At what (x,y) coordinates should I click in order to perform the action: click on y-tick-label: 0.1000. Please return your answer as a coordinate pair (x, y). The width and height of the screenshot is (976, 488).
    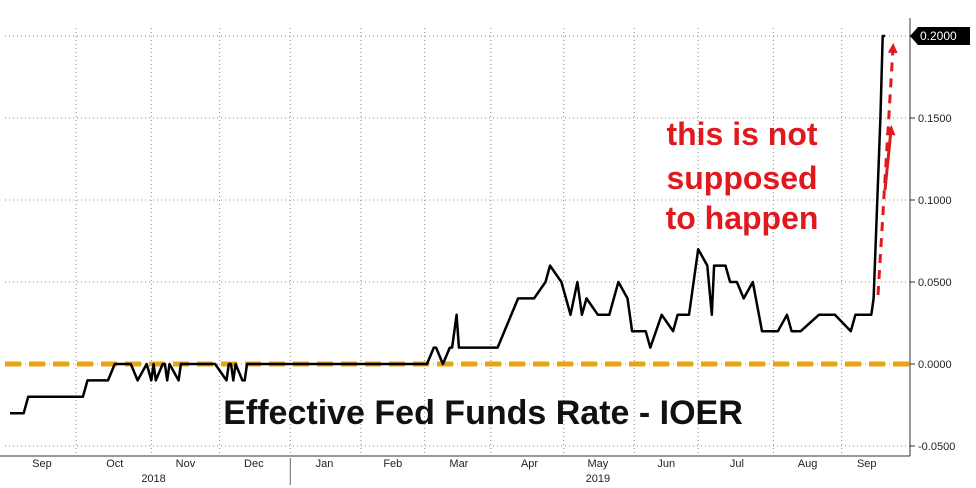
    Looking at the image, I should click on (935, 201).